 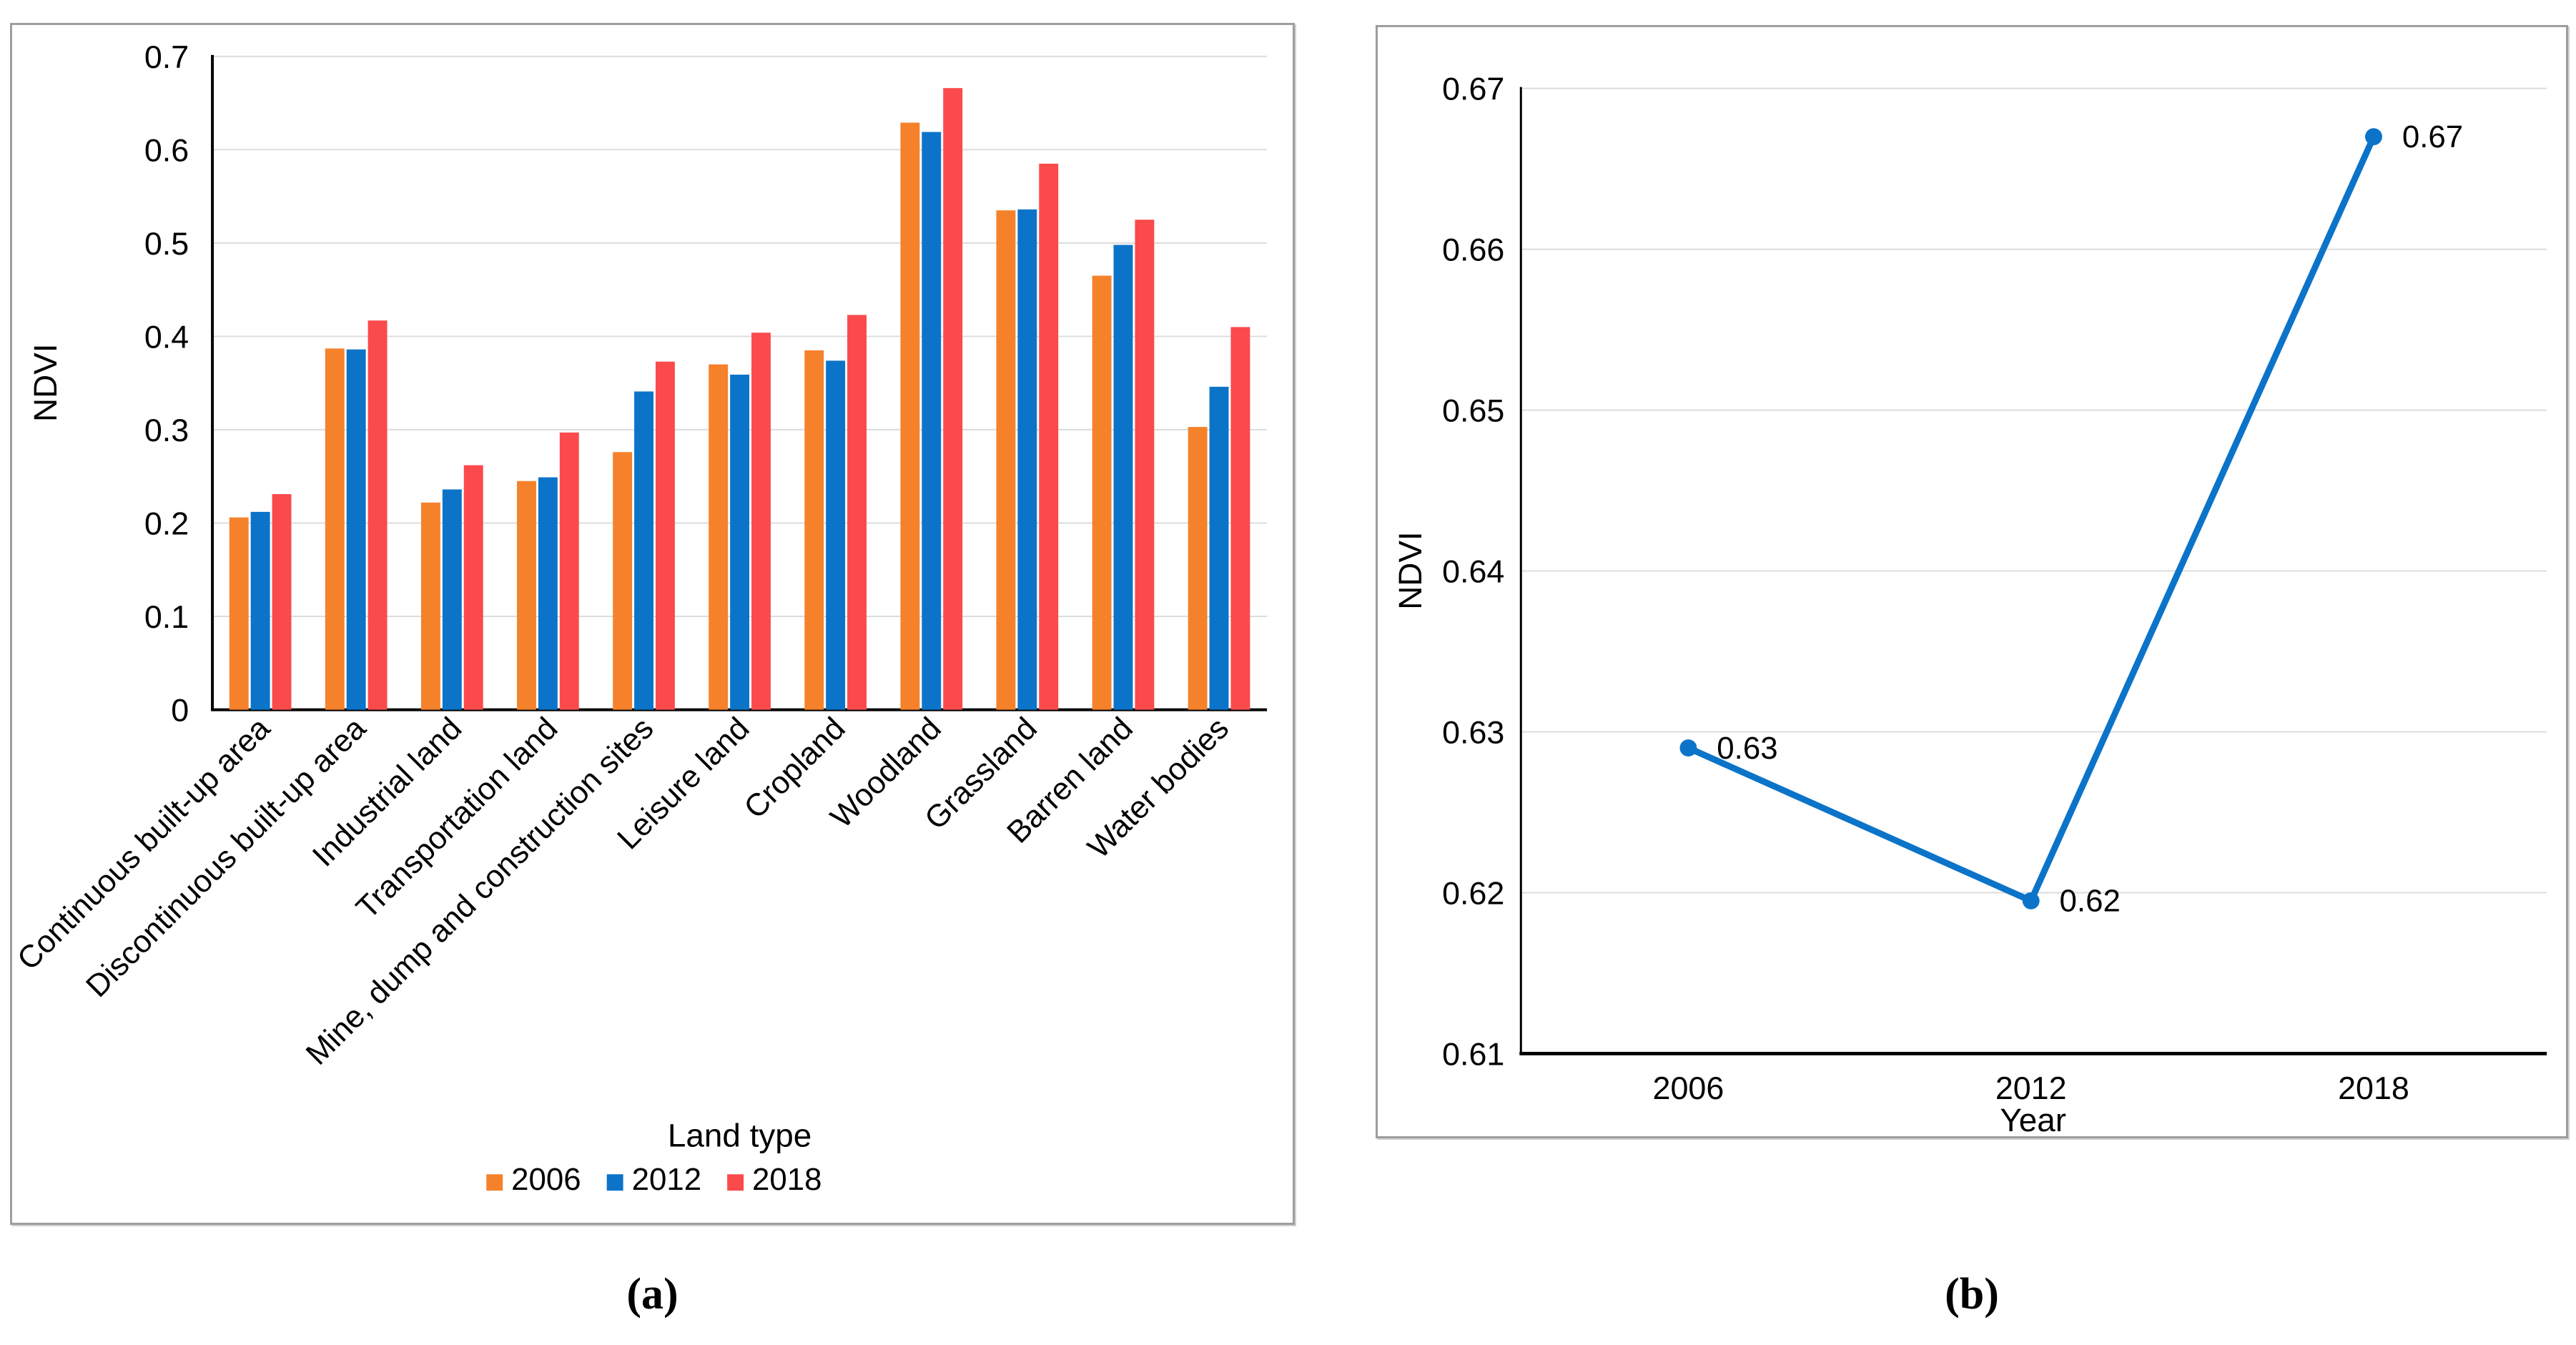 I want to click on y-tick-label: 0.1, so click(x=166, y=616).